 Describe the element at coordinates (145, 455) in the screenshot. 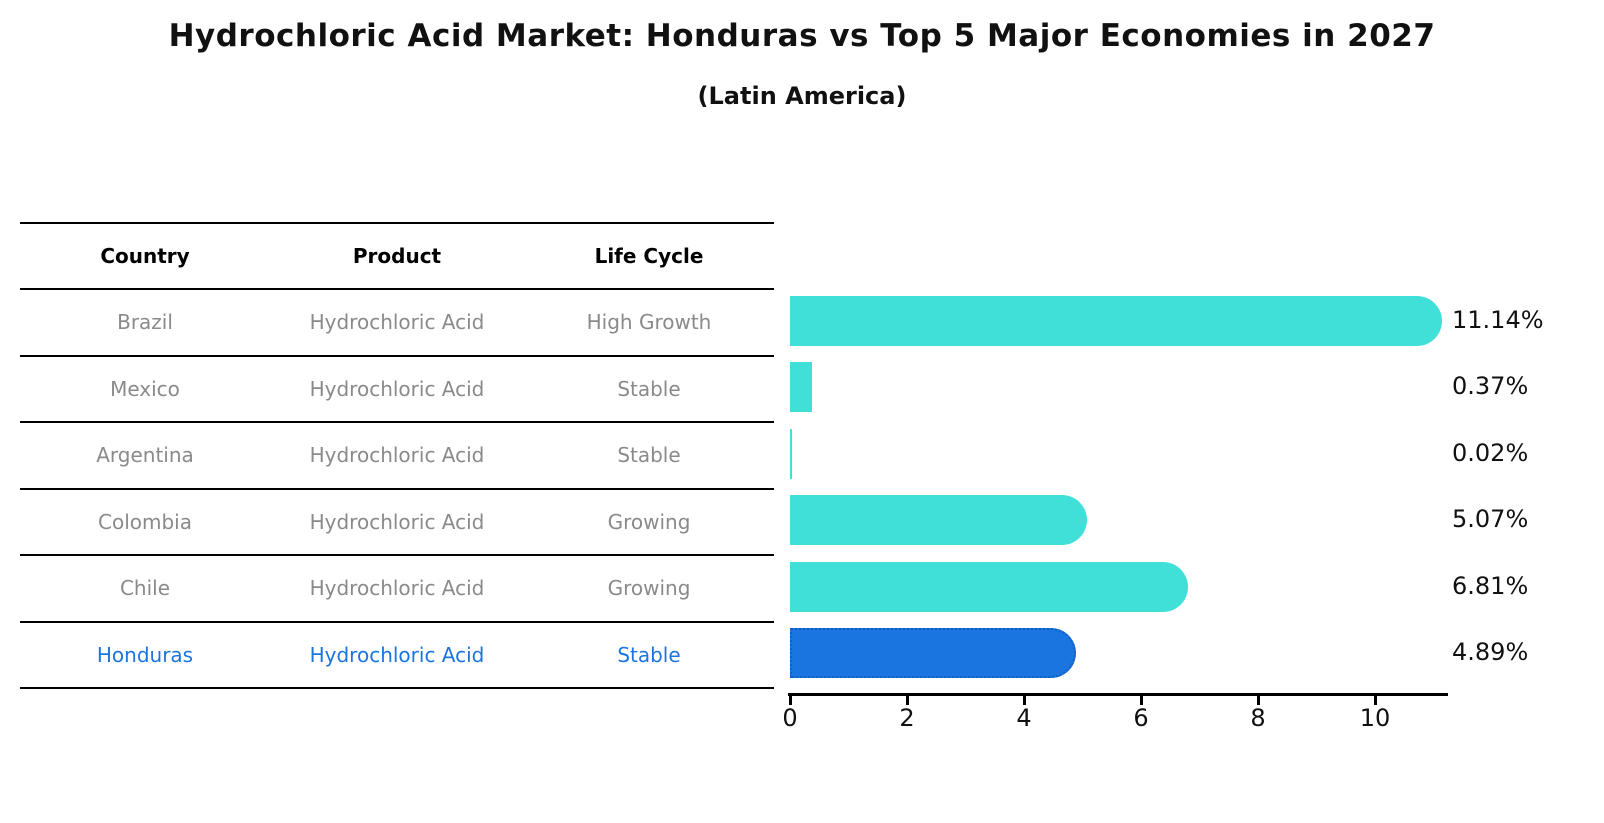

I see `table-cell-country: Argentina` at that location.